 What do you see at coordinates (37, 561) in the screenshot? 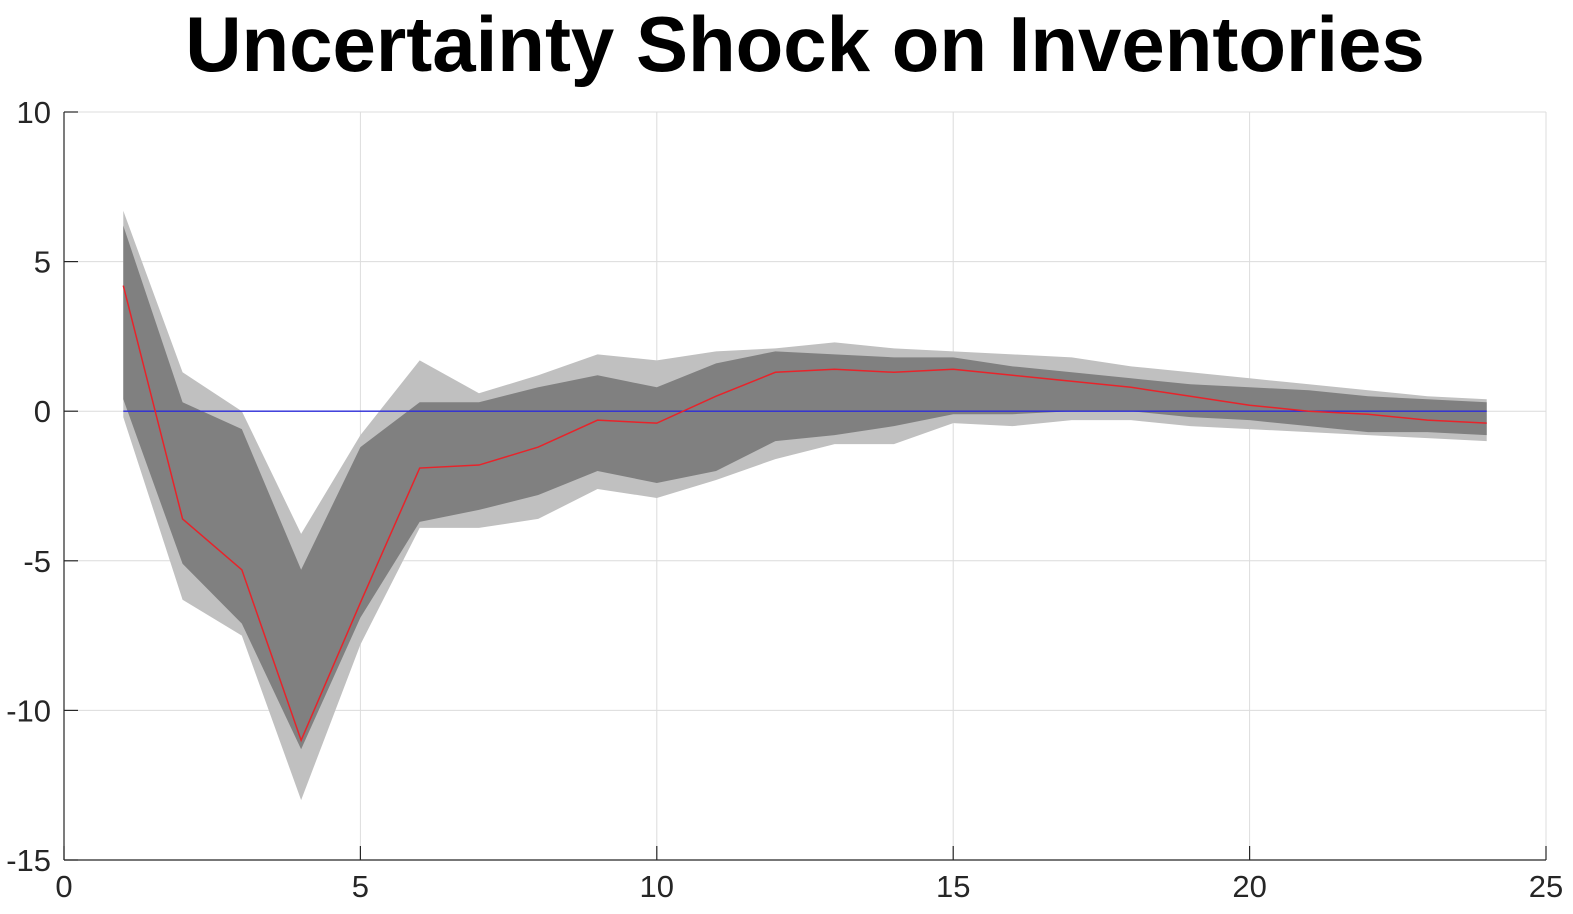
I see `y-tick-label: -5` at bounding box center [37, 561].